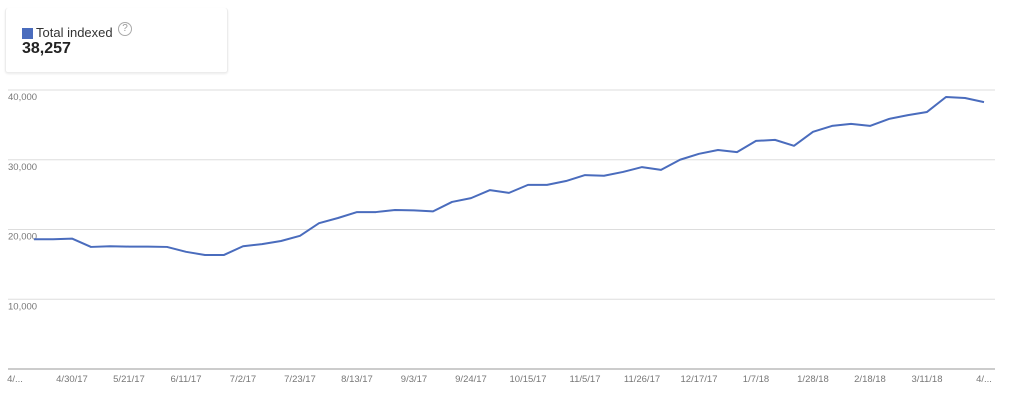  I want to click on x-tick-label: 9/3/17, so click(414, 379).